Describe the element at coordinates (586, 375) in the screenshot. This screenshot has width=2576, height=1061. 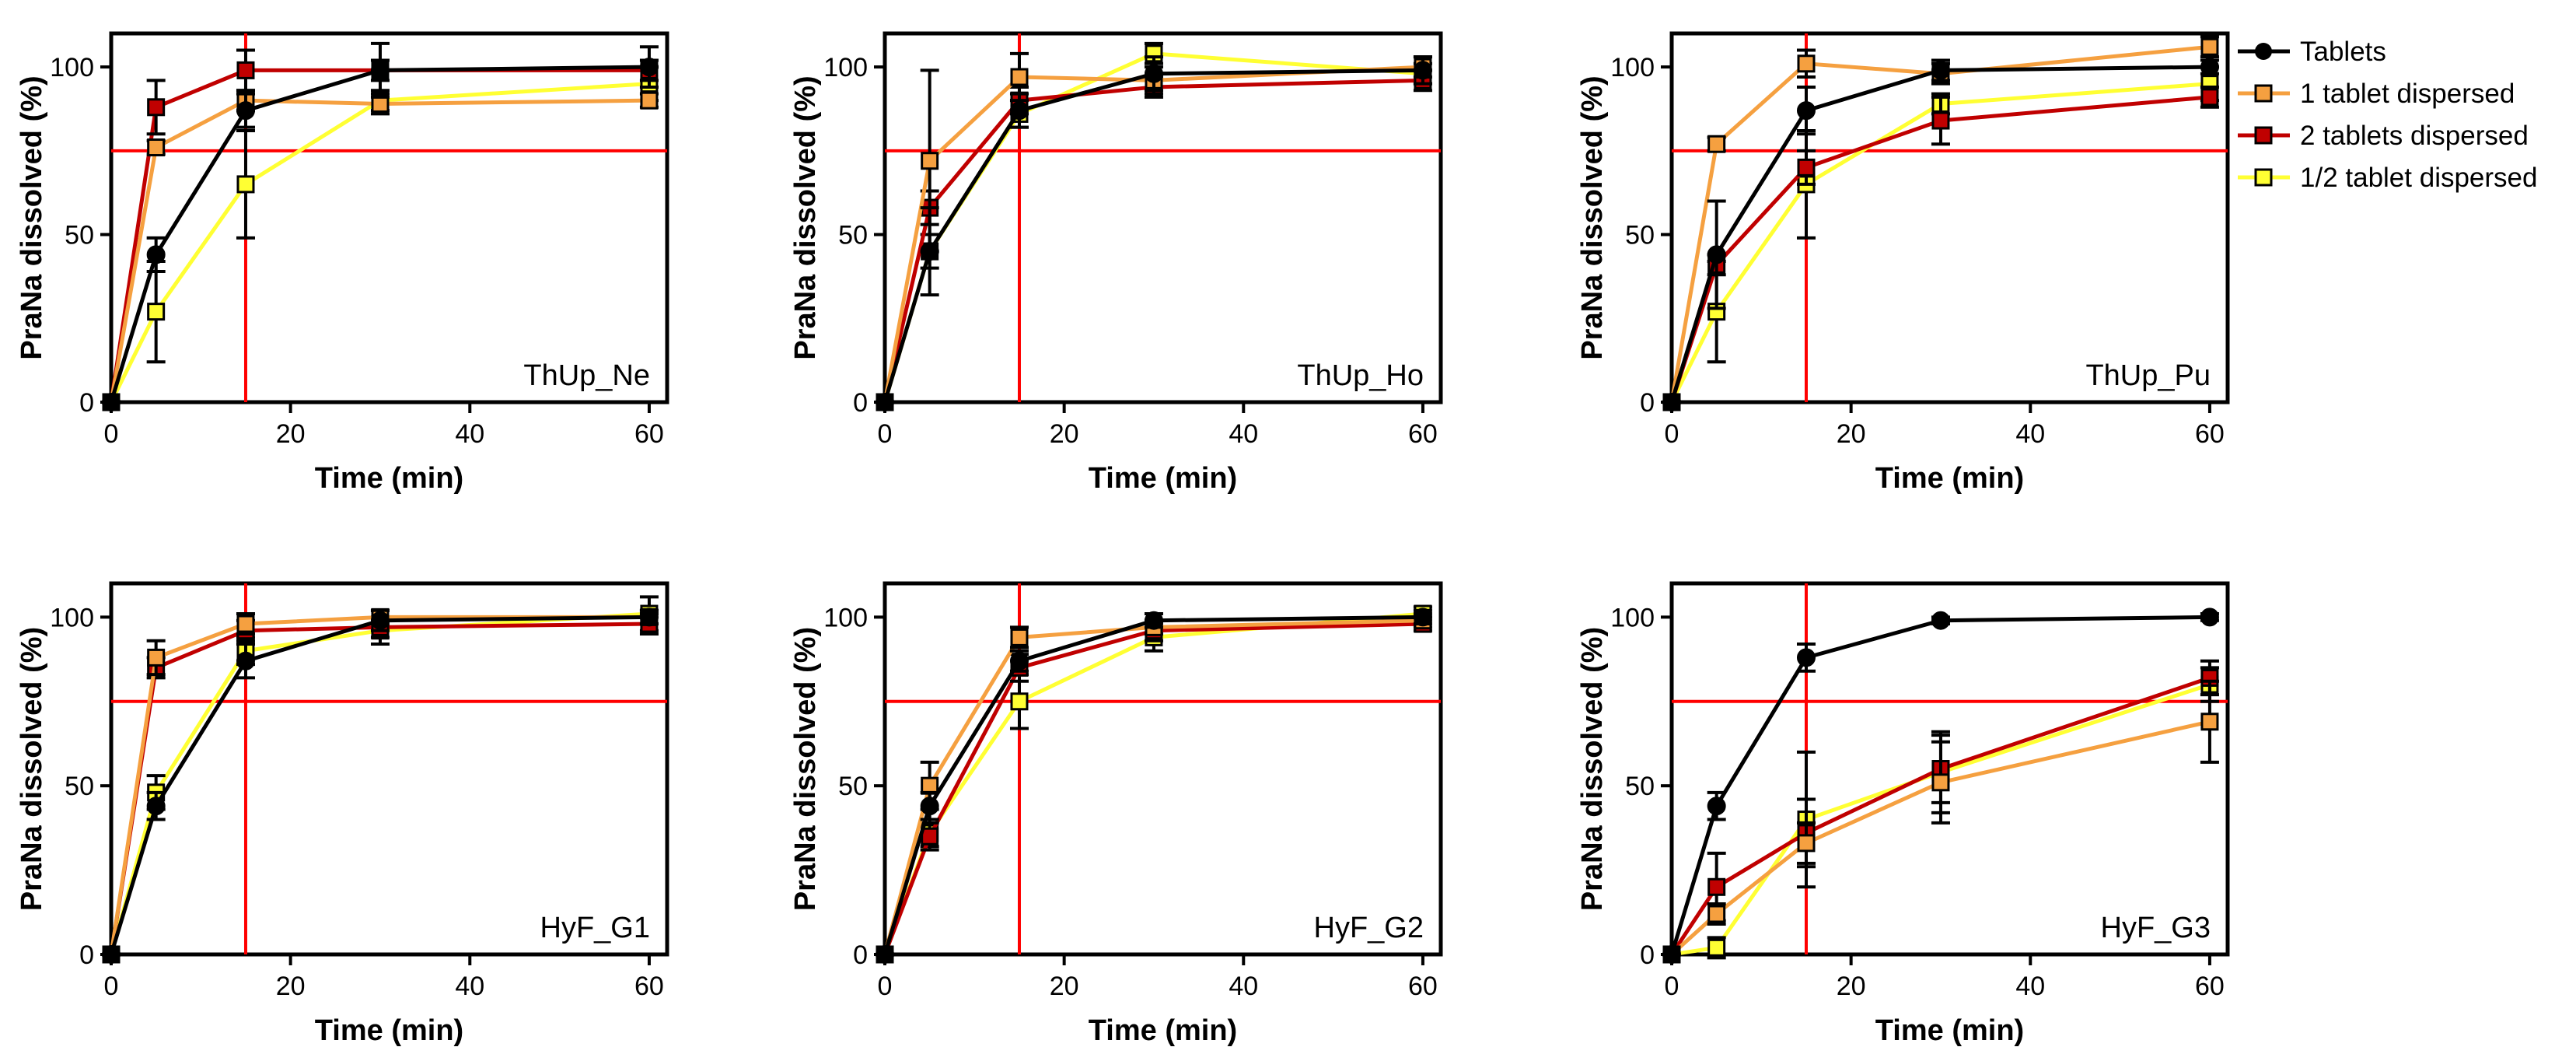
I see `panel-label: ThUp_Ne` at that location.